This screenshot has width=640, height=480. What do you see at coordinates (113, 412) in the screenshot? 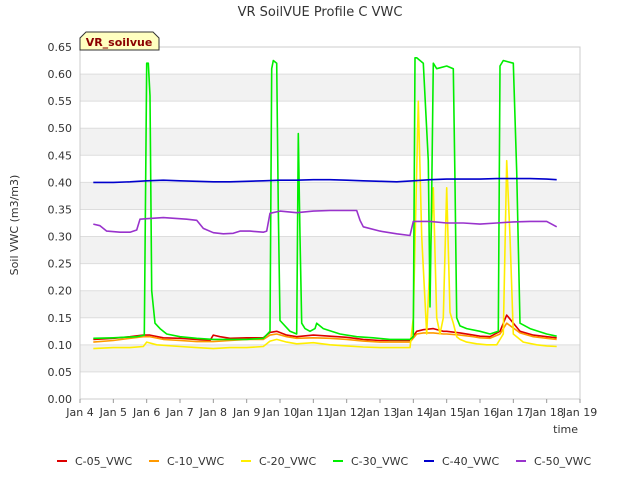
I see `x-tick-label: Jan 5` at bounding box center [113, 412].